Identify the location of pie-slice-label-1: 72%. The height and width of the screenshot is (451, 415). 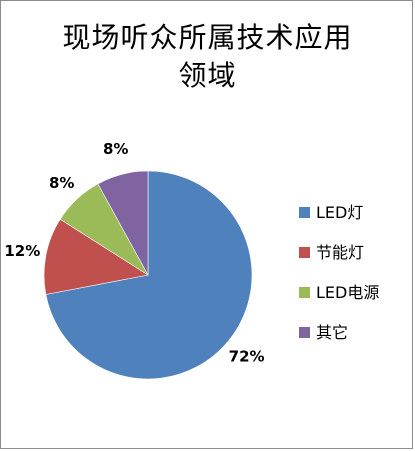
(247, 357).